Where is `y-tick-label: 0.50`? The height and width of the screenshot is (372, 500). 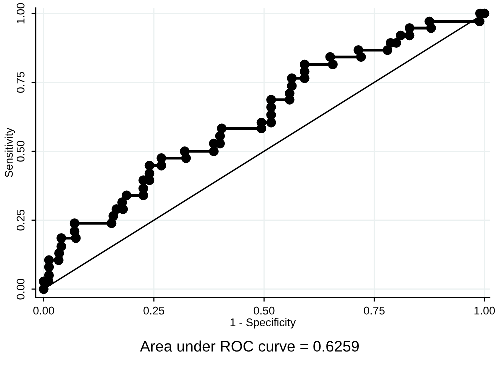
y-tick-label: 0.50 is located at coordinates (20, 151).